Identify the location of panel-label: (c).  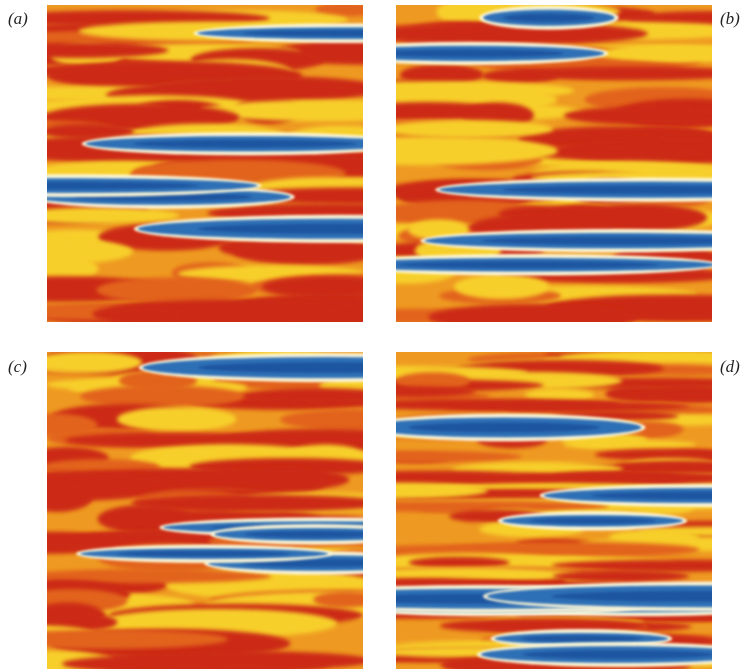
(17, 366).